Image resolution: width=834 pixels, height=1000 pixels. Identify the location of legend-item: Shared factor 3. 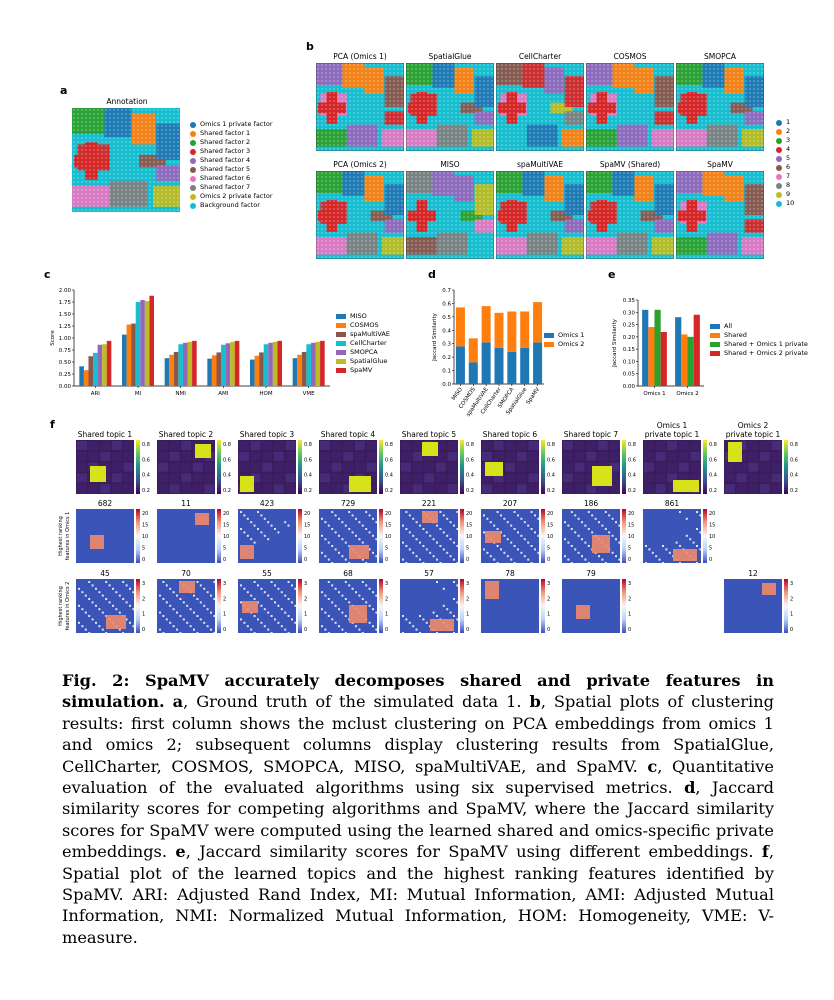
(231, 151).